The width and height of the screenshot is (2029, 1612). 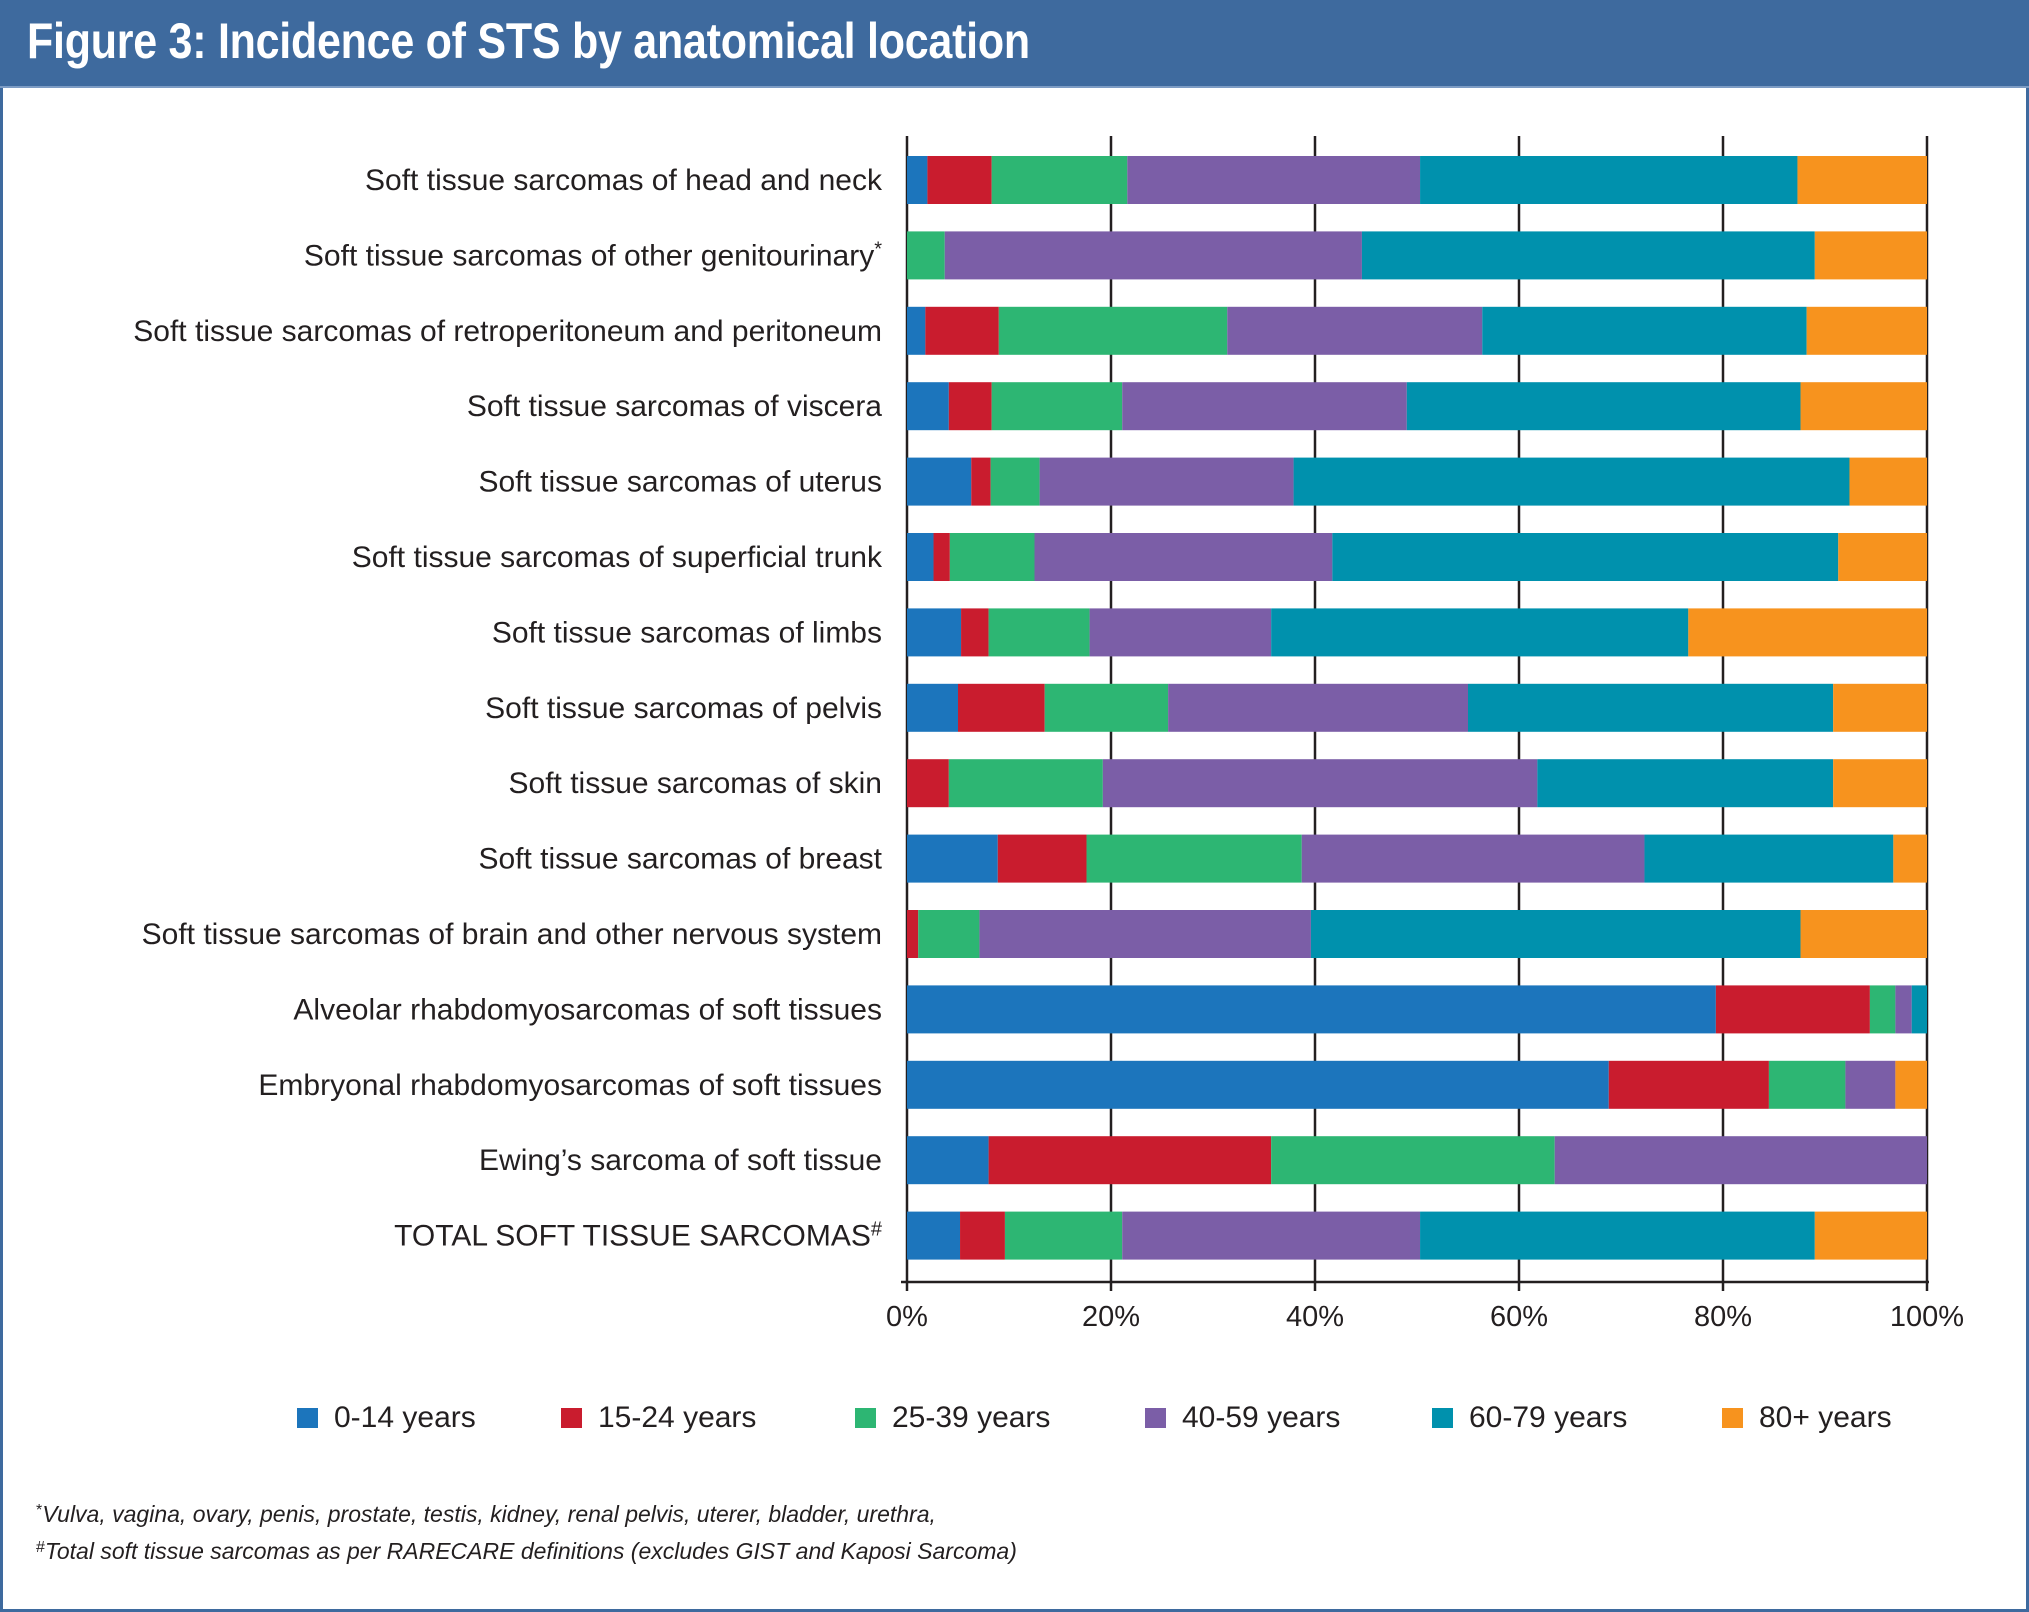 What do you see at coordinates (674, 406) in the screenshot?
I see `category-label: Soft tissue sarcomas of viscera` at bounding box center [674, 406].